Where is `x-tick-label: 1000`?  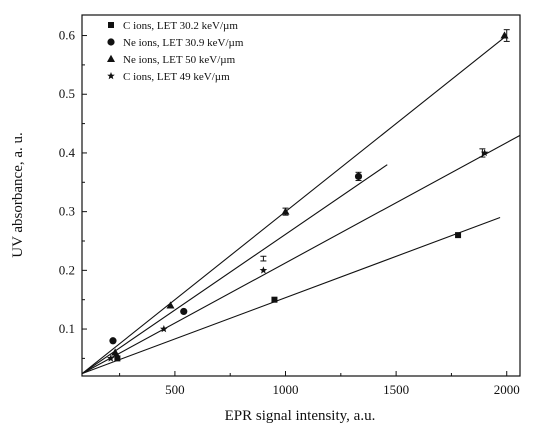
x-tick-label: 1000 is located at coordinates (286, 389).